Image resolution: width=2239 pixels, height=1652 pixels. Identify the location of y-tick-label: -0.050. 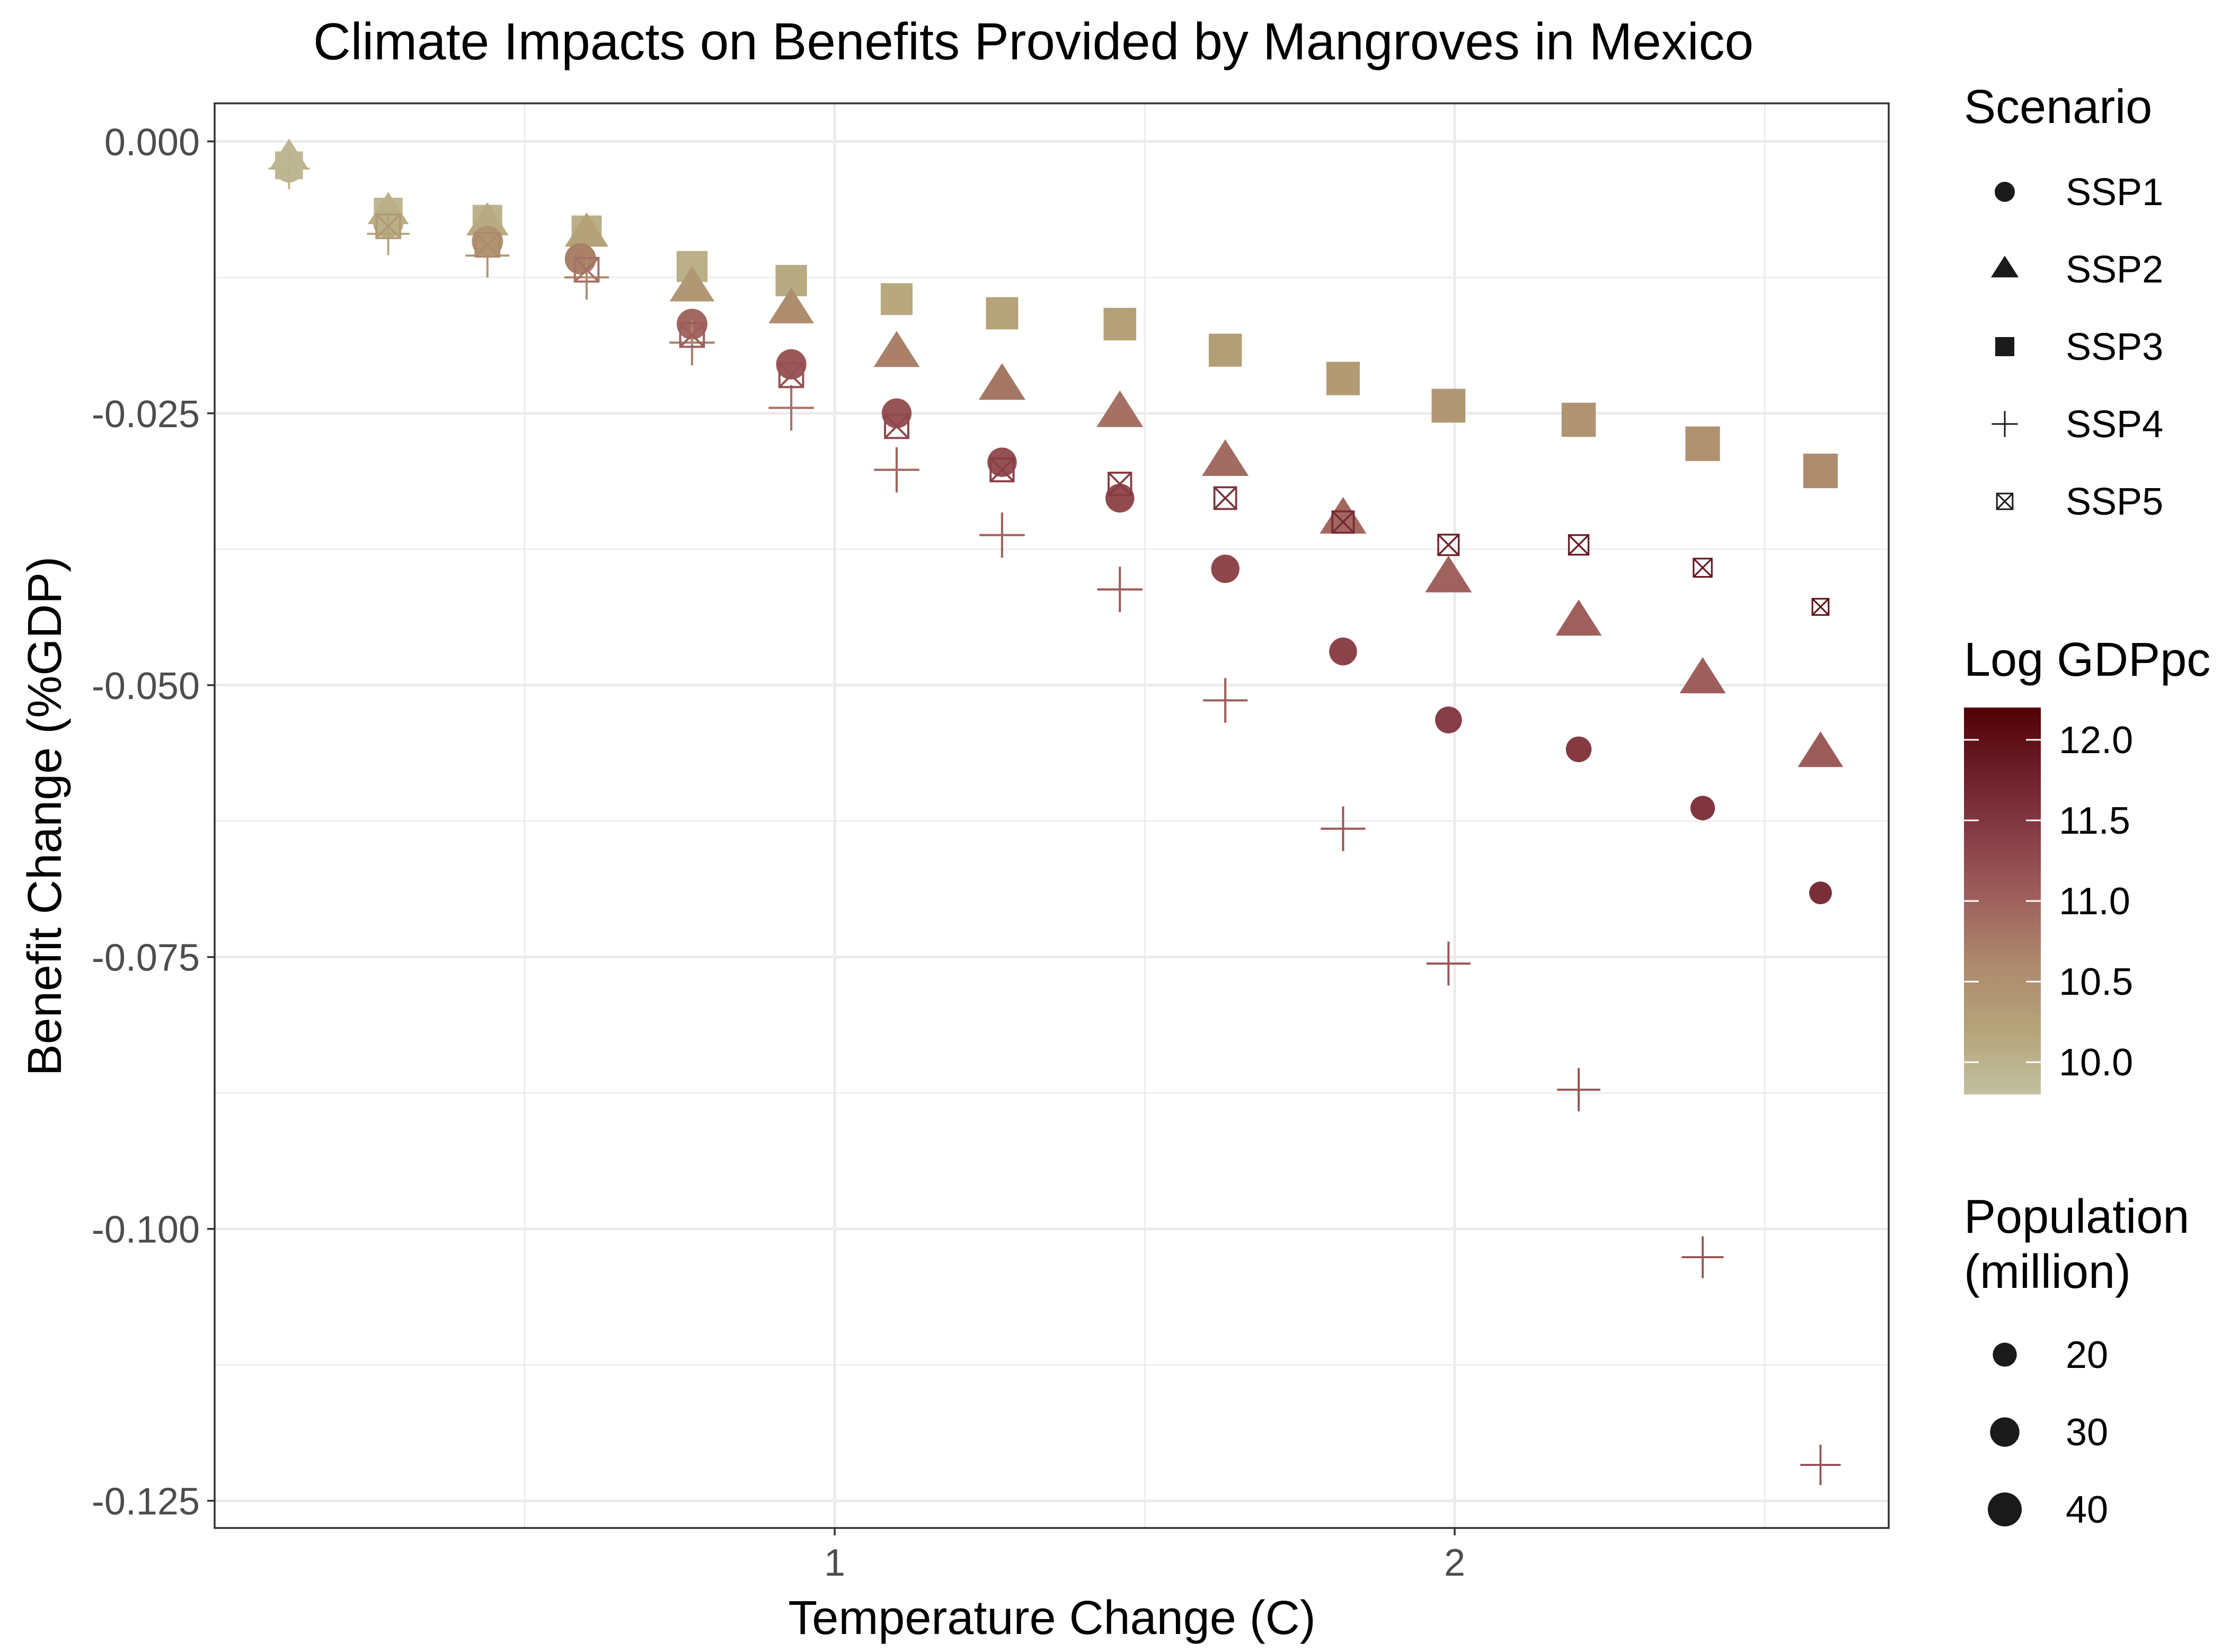
(146, 687).